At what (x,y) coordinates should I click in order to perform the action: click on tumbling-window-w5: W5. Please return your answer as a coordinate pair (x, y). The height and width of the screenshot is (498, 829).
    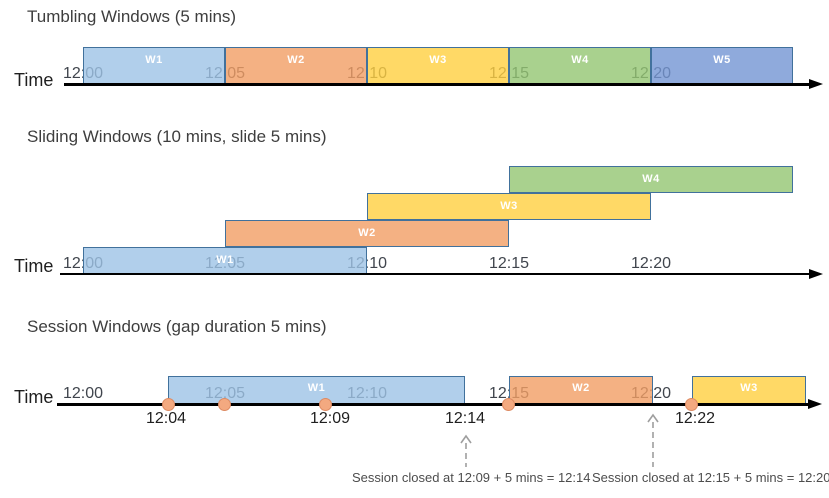
    Looking at the image, I should click on (722, 66).